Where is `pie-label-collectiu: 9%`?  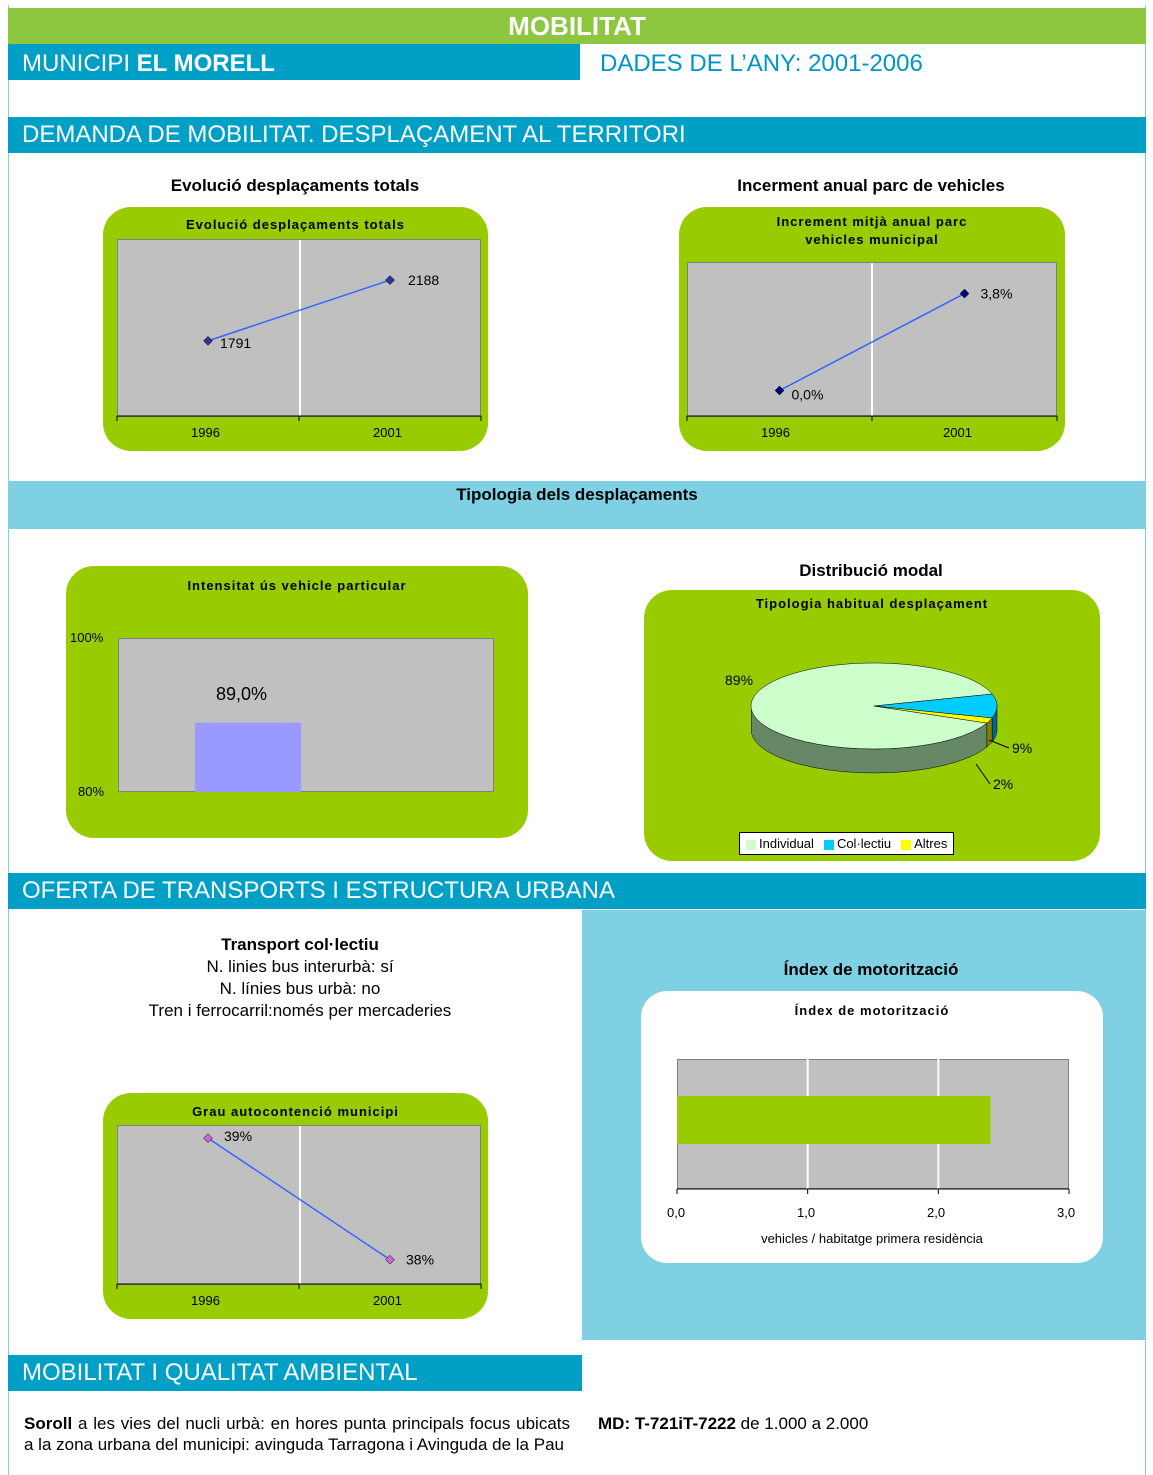 pie-label-collectiu: 9% is located at coordinates (1022, 748).